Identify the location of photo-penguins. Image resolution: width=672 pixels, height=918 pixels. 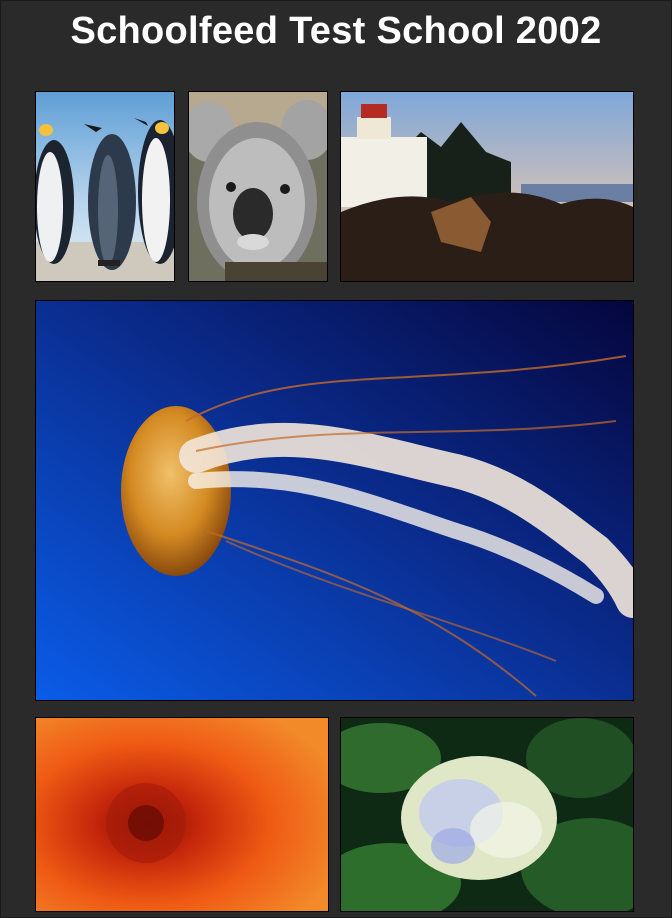
(105, 186).